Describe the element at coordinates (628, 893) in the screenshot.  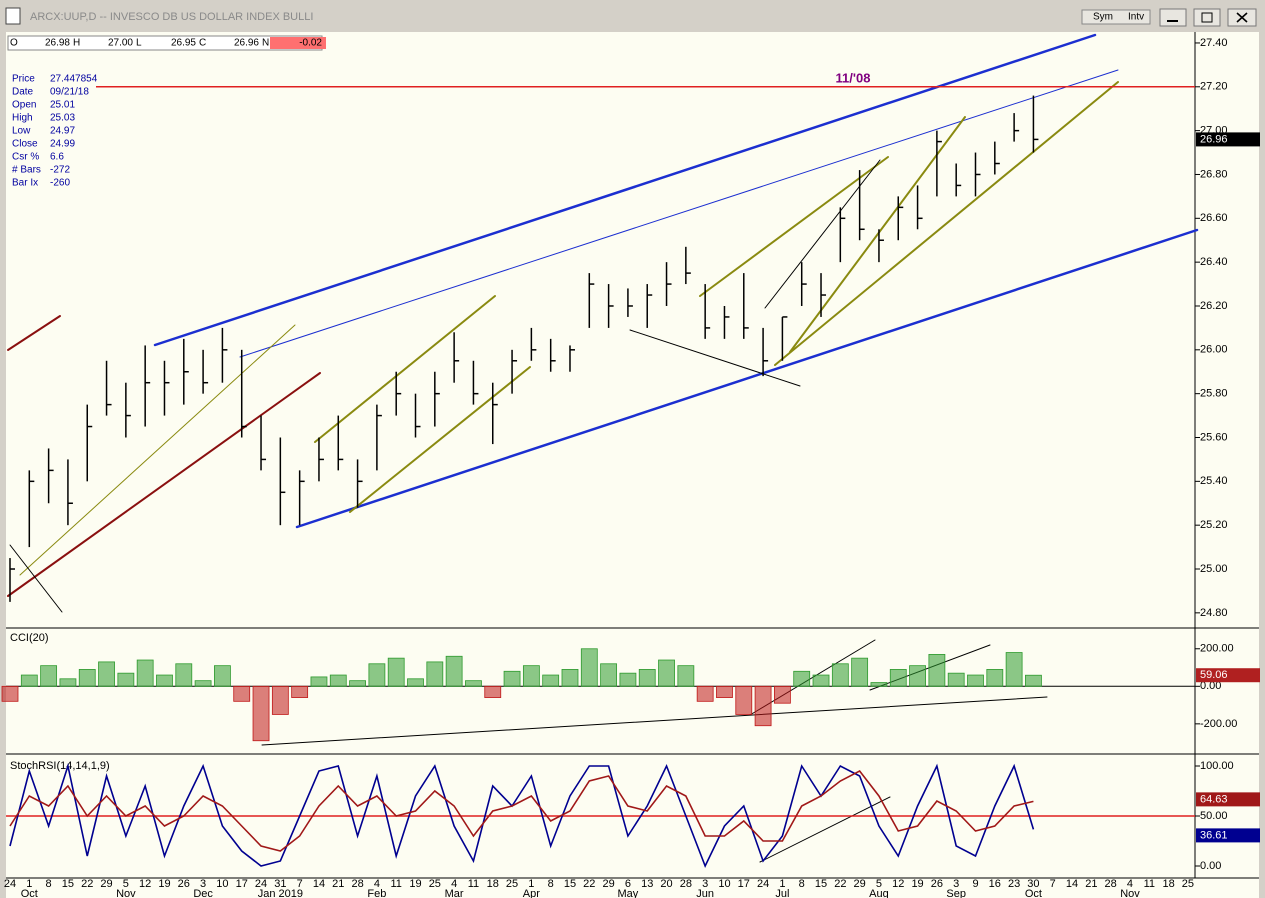
I see `x-month-label: May` at that location.